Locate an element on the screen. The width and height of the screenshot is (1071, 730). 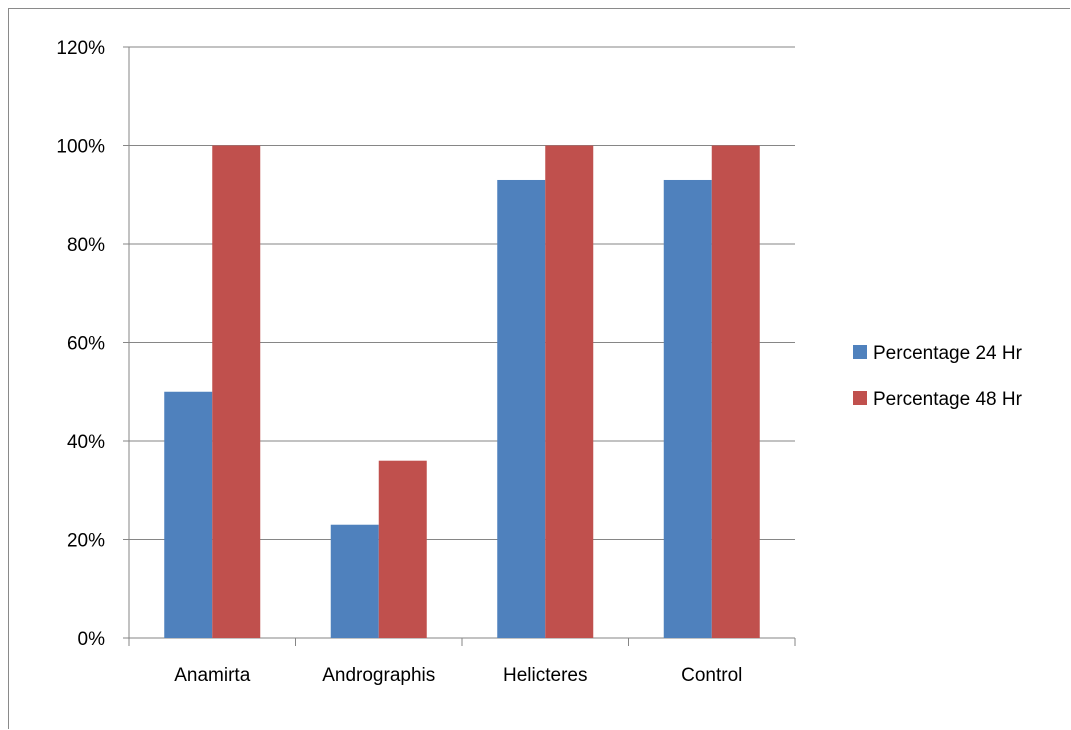
y-tick-label: 60% is located at coordinates (86, 344).